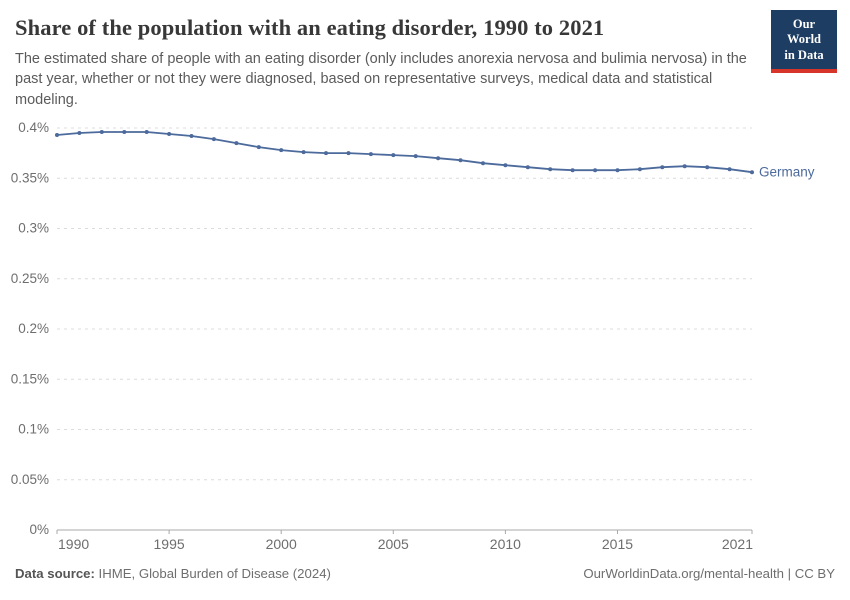 This screenshot has width=850, height=600. What do you see at coordinates (30, 278) in the screenshot?
I see `y-tick-label: 0.25%` at bounding box center [30, 278].